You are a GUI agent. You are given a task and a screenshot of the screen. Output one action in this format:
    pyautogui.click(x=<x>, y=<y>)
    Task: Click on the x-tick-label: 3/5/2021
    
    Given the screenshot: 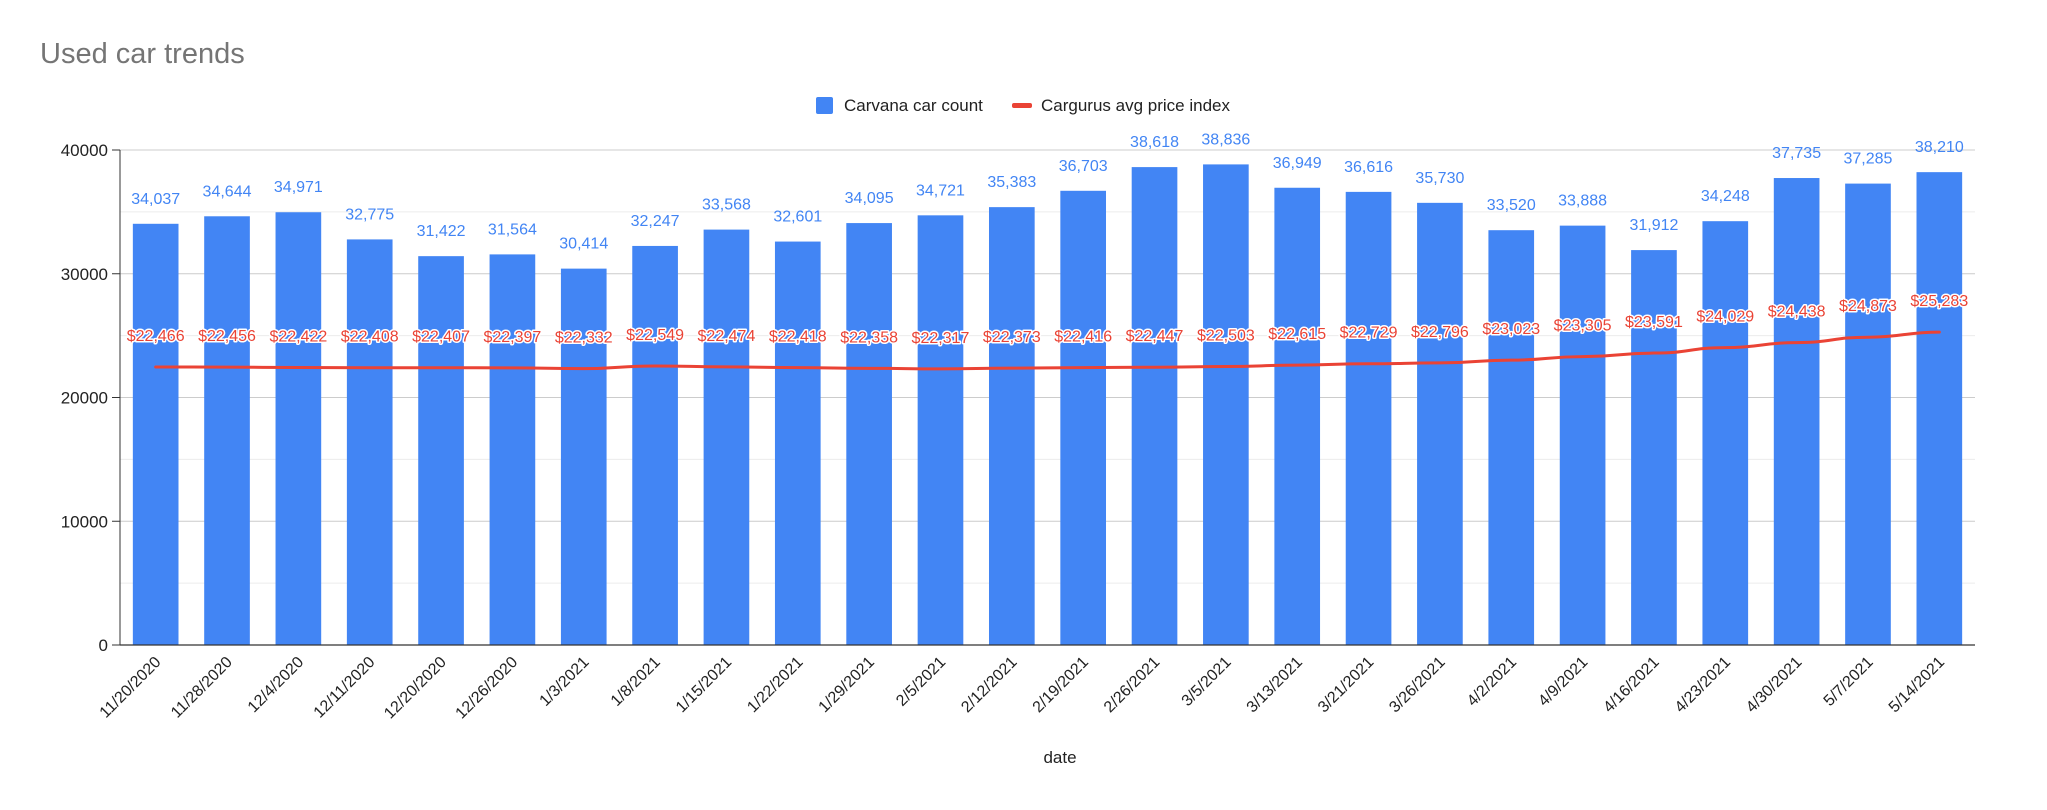 What is the action you would take?
    pyautogui.click(x=1207, y=682)
    